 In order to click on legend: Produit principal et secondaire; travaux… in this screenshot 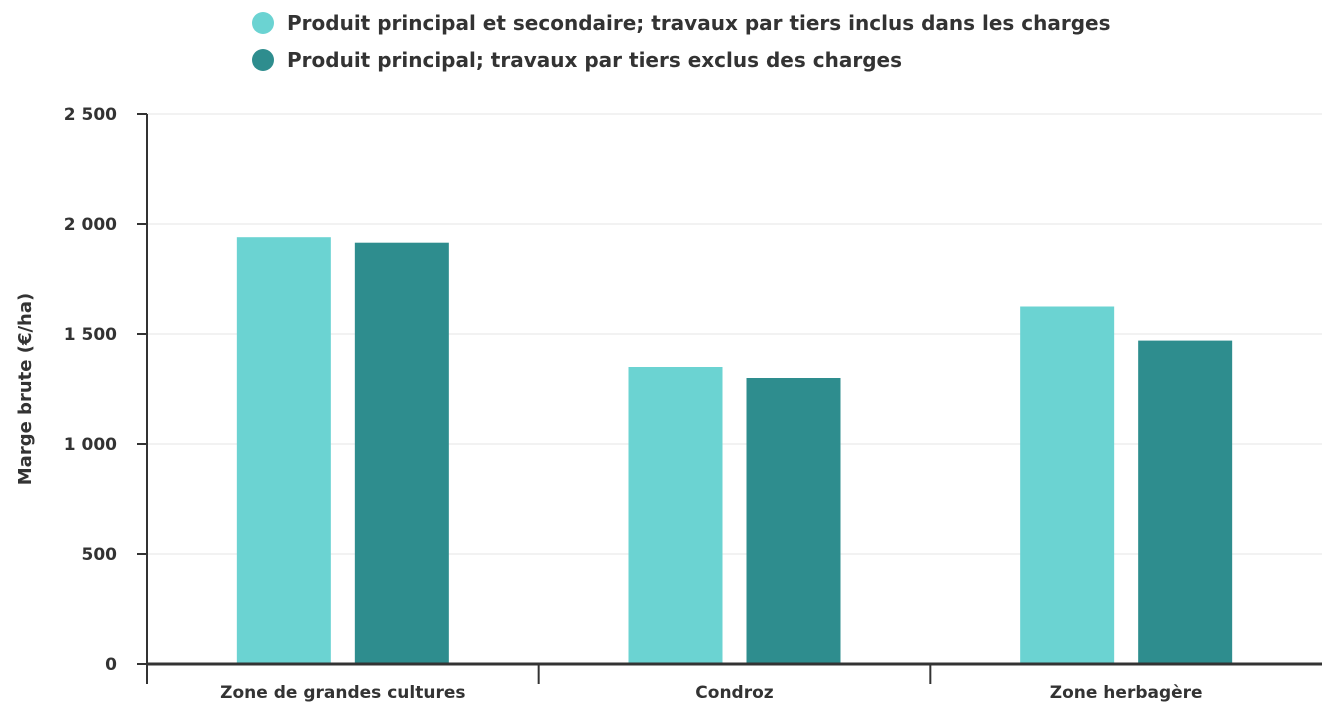, I will do `click(681, 41)`.